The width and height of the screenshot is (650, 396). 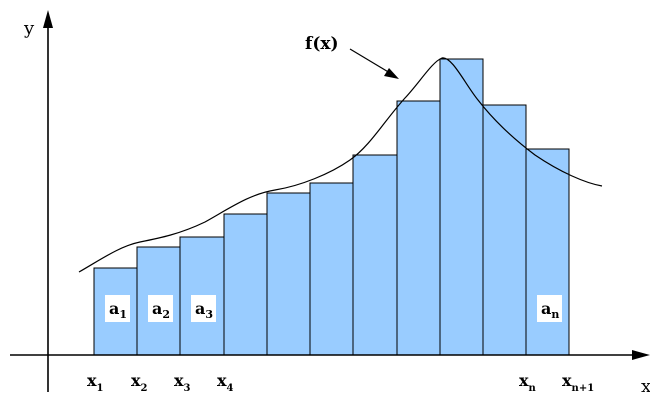 I want to click on x-tick-label-n: xn, so click(x=528, y=382).